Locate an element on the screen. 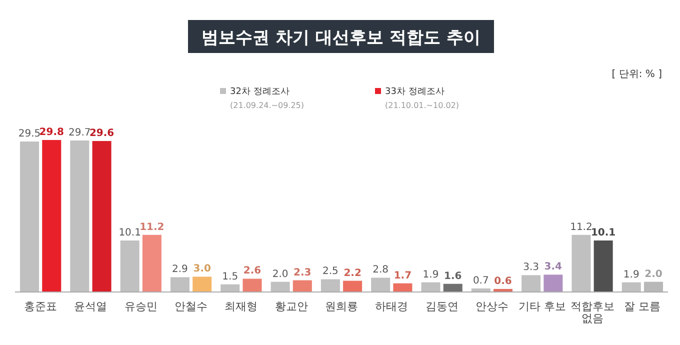 The height and width of the screenshot is (345, 680). x-tick-label: 적합후보 없음 is located at coordinates (592, 312).